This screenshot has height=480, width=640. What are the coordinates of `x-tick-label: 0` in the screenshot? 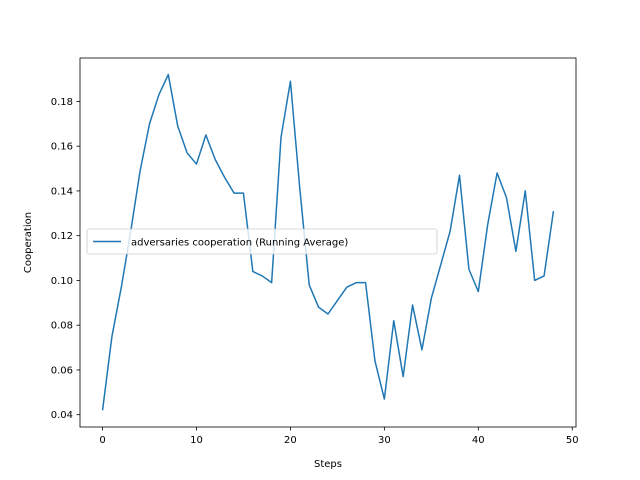 It's located at (102, 440).